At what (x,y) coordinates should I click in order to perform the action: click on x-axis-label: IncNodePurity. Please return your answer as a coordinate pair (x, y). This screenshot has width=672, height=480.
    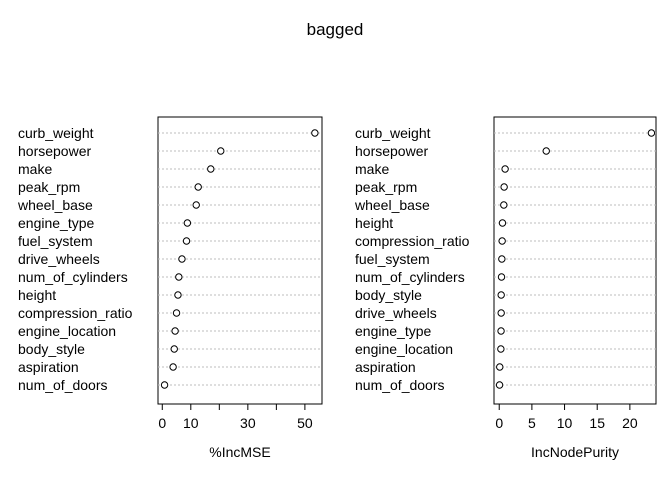
    Looking at the image, I should click on (575, 452).